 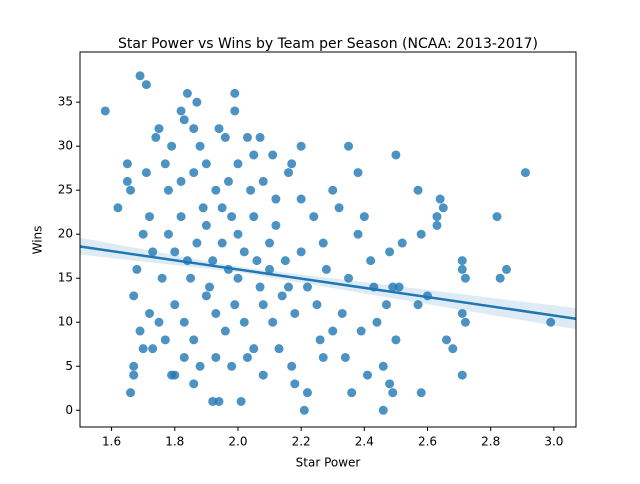 What do you see at coordinates (553, 442) in the screenshot?
I see `x-tick-label: 3.0` at bounding box center [553, 442].